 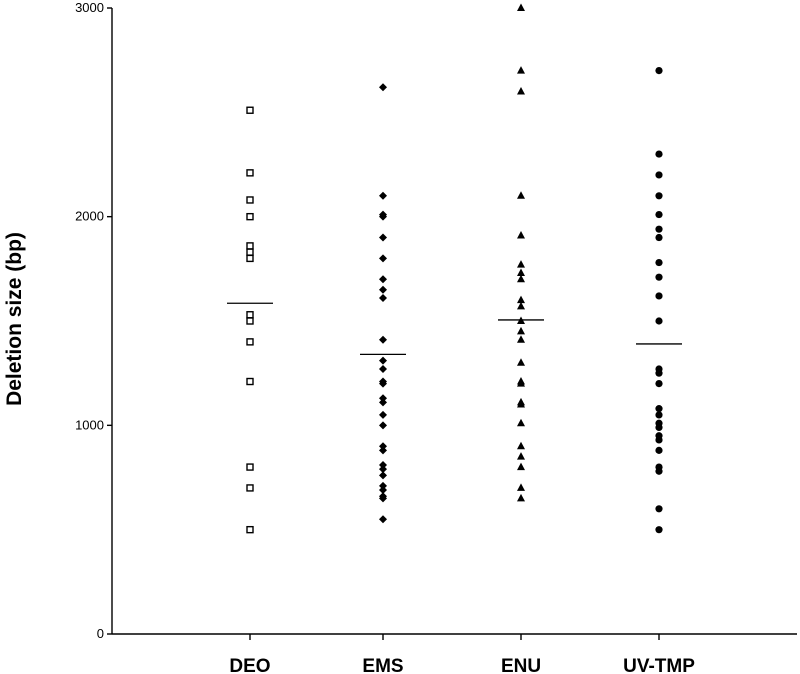 What do you see at coordinates (89, 424) in the screenshot?
I see `y-tick-label: 1000` at bounding box center [89, 424].